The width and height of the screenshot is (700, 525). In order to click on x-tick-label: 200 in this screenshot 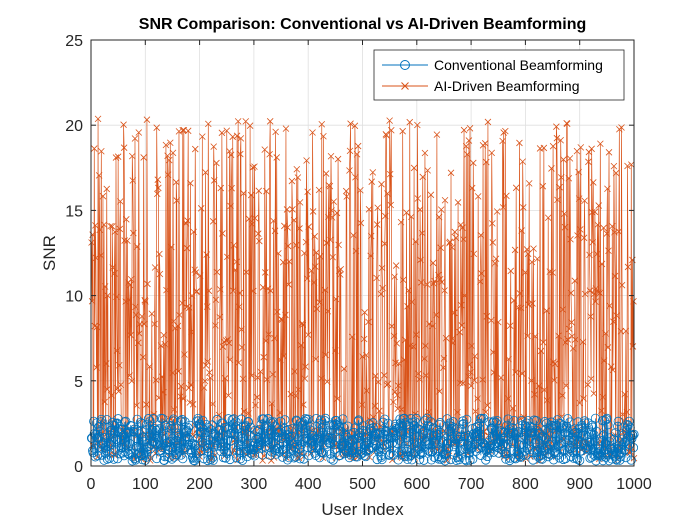, I will do `click(199, 484)`.